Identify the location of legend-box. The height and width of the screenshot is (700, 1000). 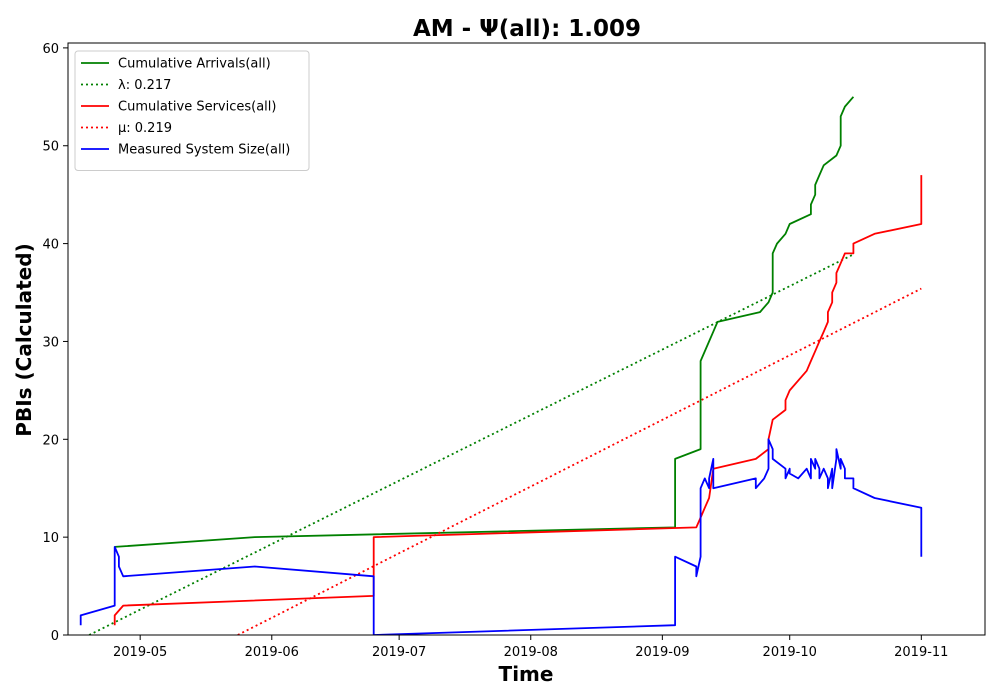
(192, 110).